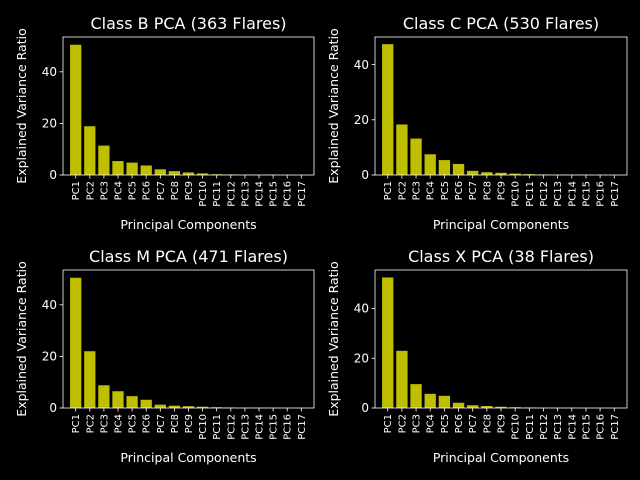  Describe the element at coordinates (388, 190) in the screenshot. I see `x-tick-label: PC1` at that location.